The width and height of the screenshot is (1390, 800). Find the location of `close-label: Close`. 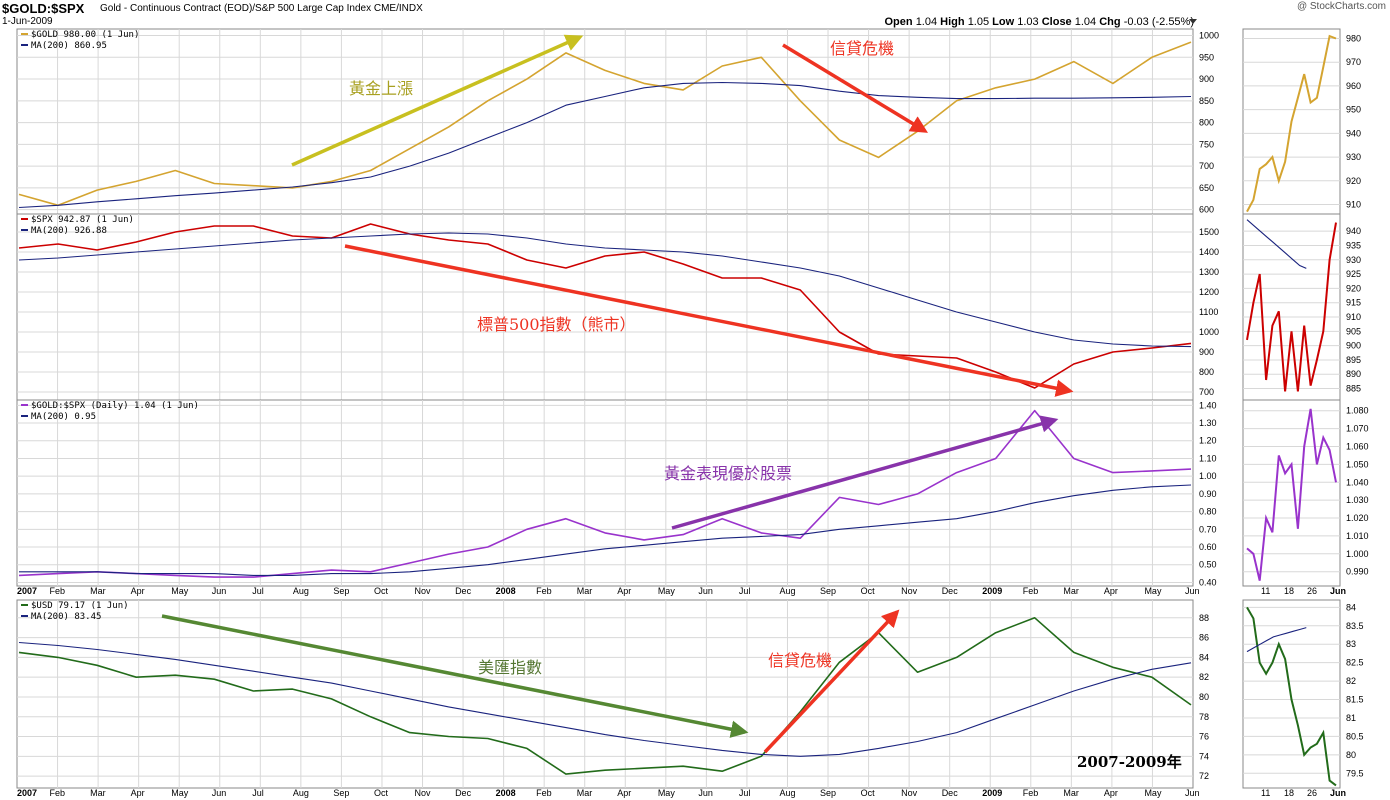

close-label: Close is located at coordinates (1056, 22).